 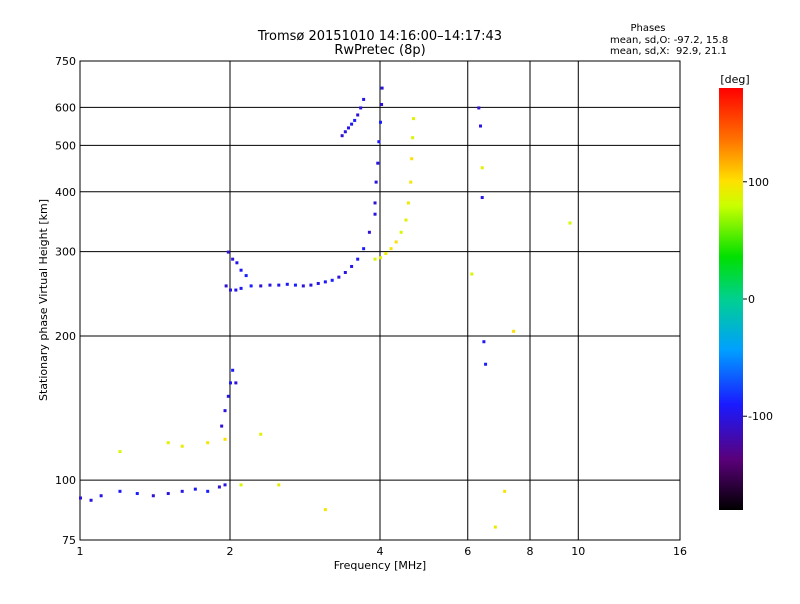 What do you see at coordinates (758, 182) in the screenshot?
I see `colorbar-tick-label: 100` at bounding box center [758, 182].